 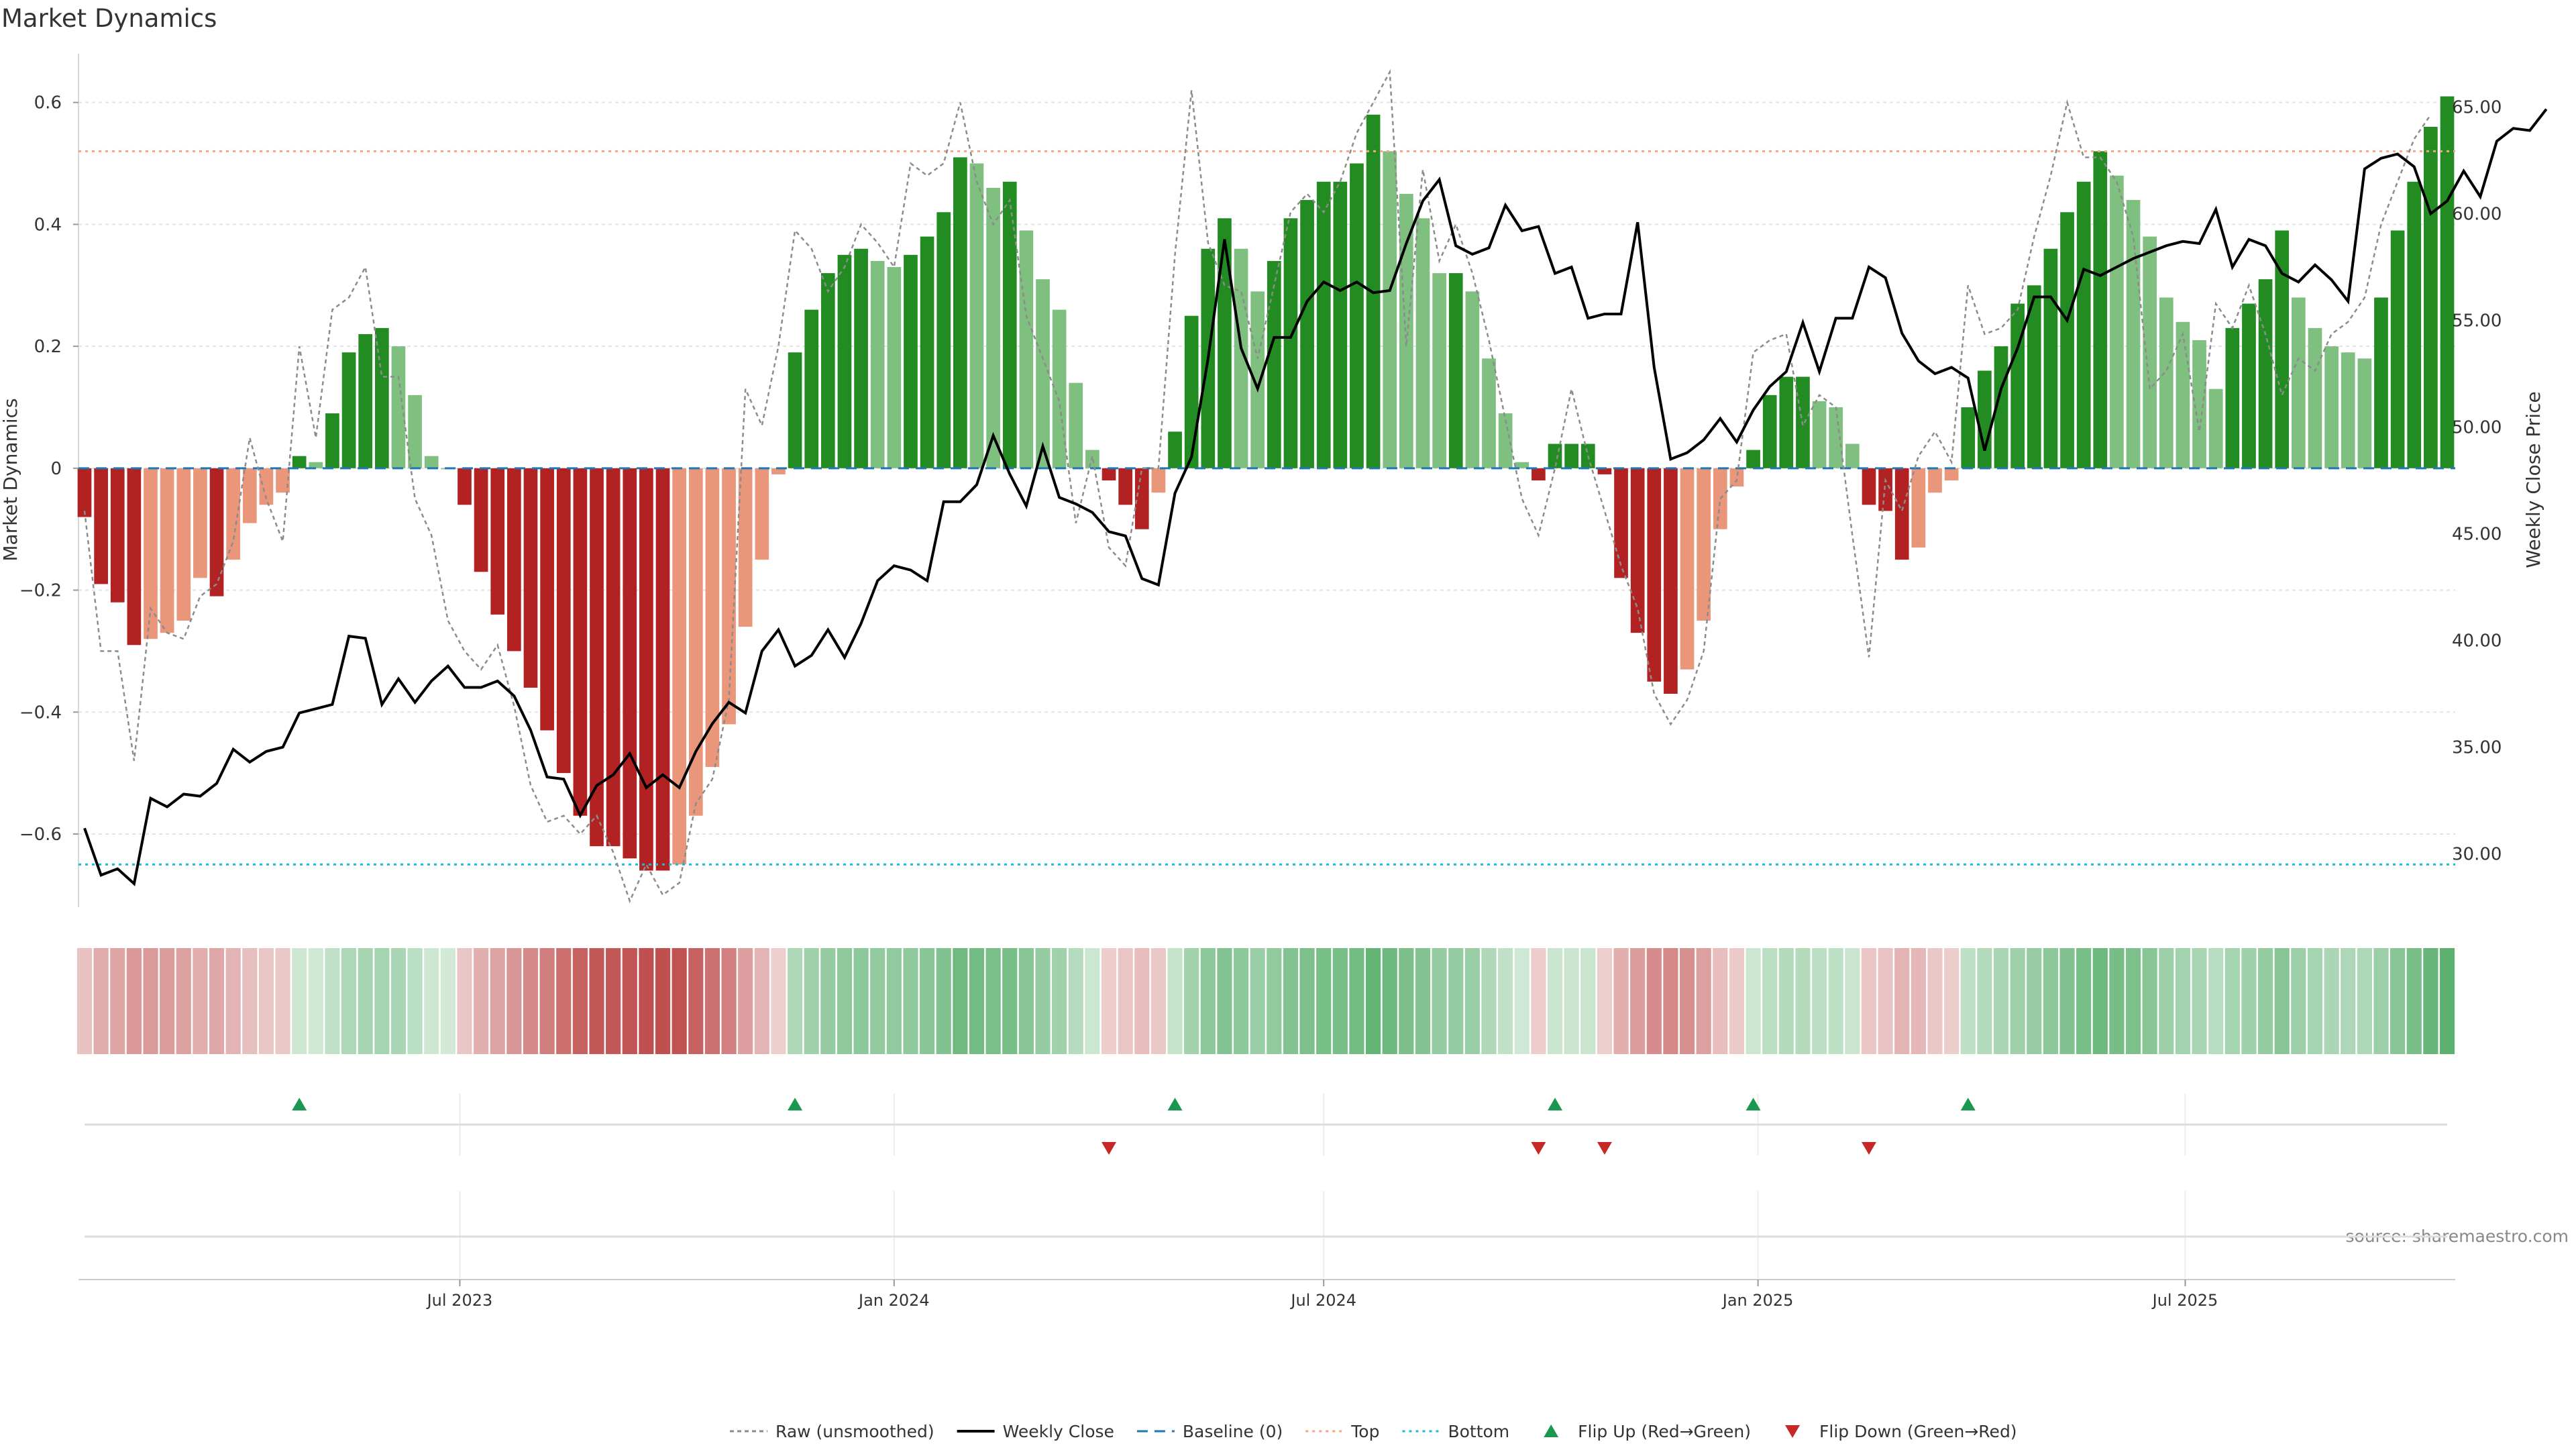 I want to click on legend-label: Raw (unsmoothed), so click(x=854, y=1432).